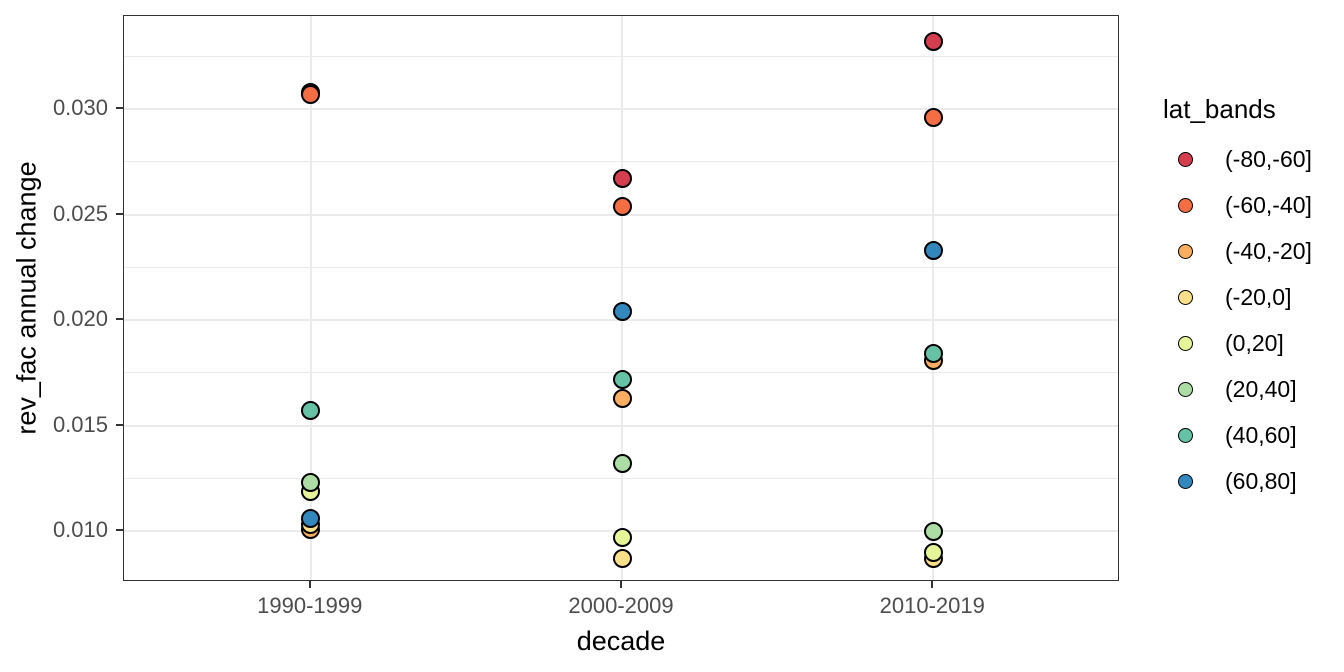 The height and width of the screenshot is (672, 1344). What do you see at coordinates (80, 424) in the screenshot?
I see `y-tick-label: 0.015` at bounding box center [80, 424].